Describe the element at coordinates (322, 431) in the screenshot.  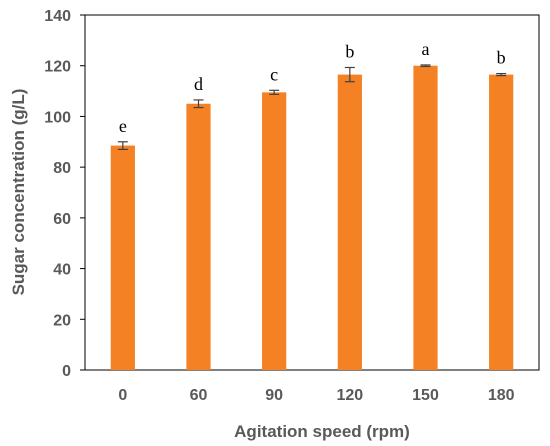
I see `x-axis-title: Agitation speed (rpm)` at that location.